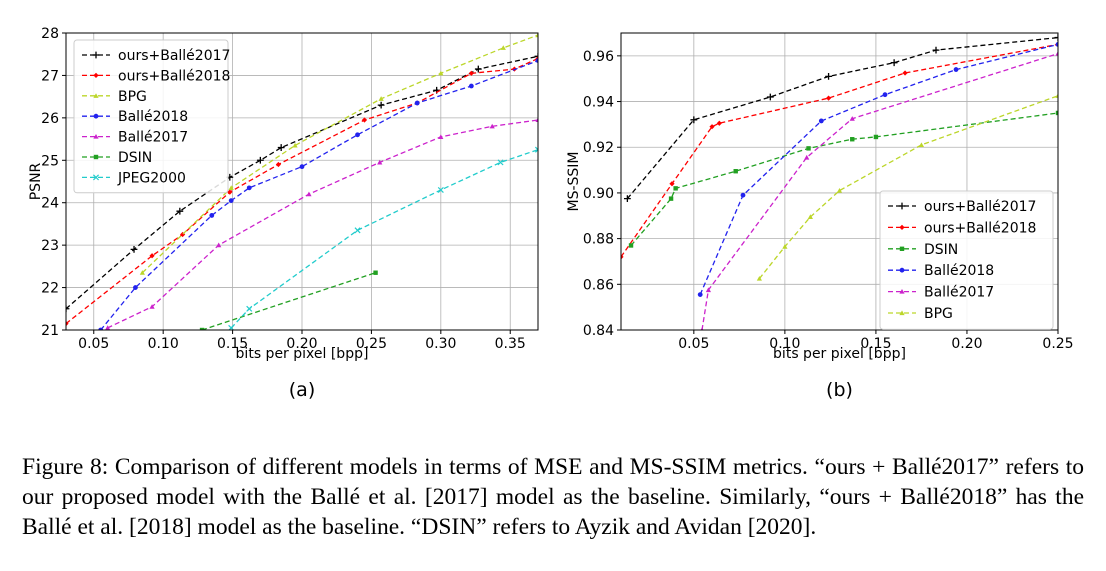 Image resolution: width=1106 pixels, height=571 pixels. What do you see at coordinates (980, 228) in the screenshot?
I see `legend-label: ours+Ballé2018` at bounding box center [980, 228].